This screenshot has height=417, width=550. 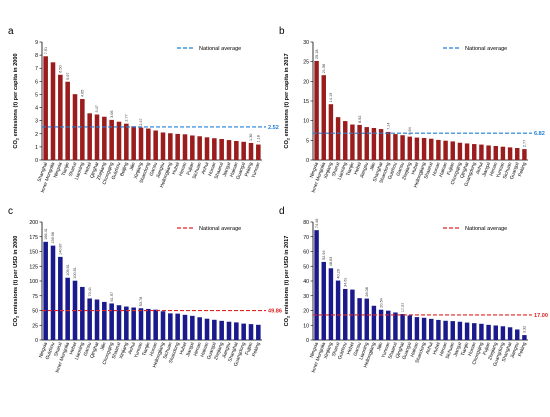 I want to click on y-tick-label: 125, so click(x=33, y=267).